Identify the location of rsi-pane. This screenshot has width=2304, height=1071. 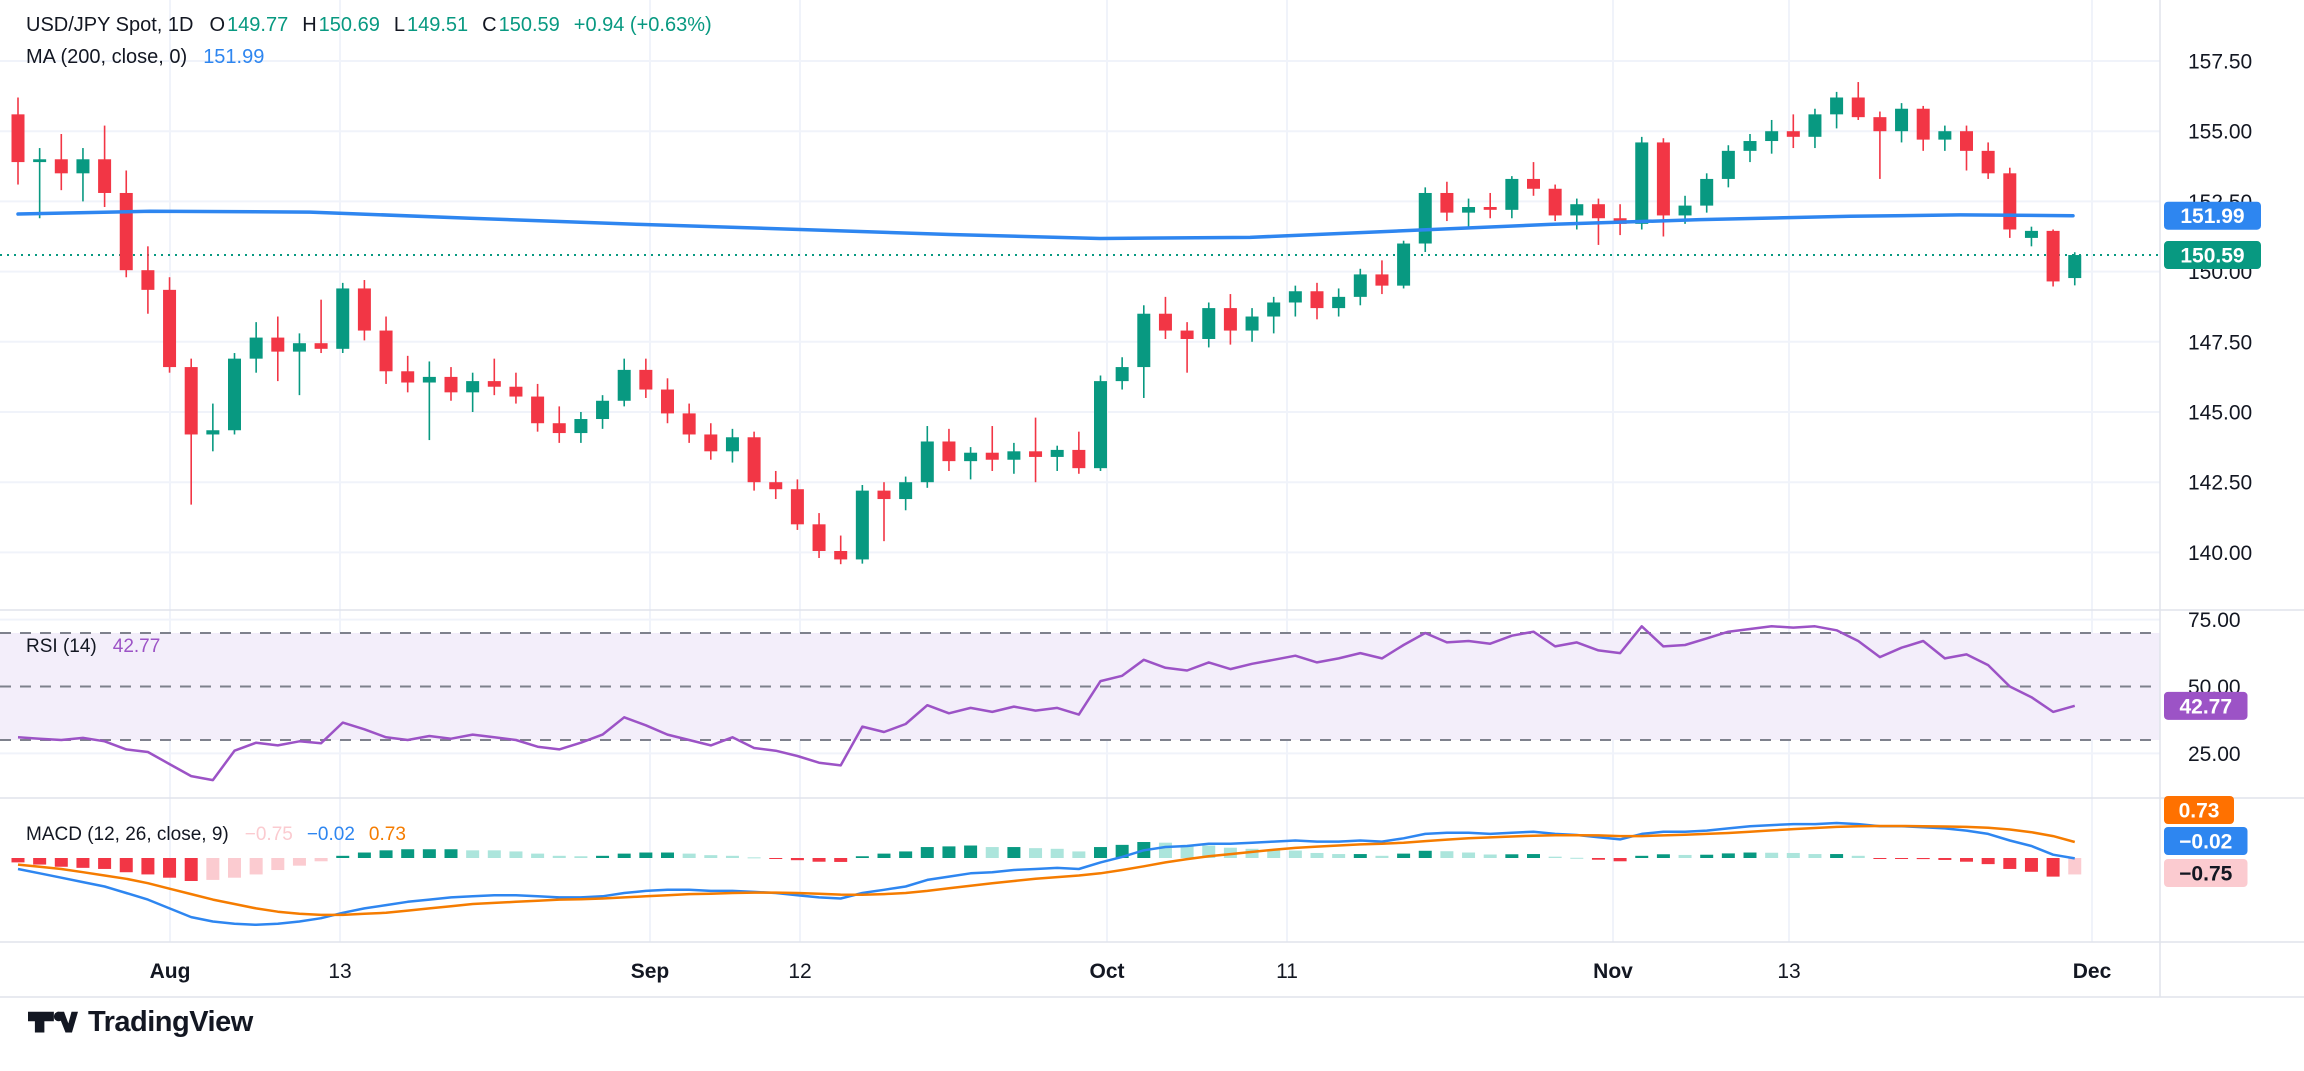
(1046, 703).